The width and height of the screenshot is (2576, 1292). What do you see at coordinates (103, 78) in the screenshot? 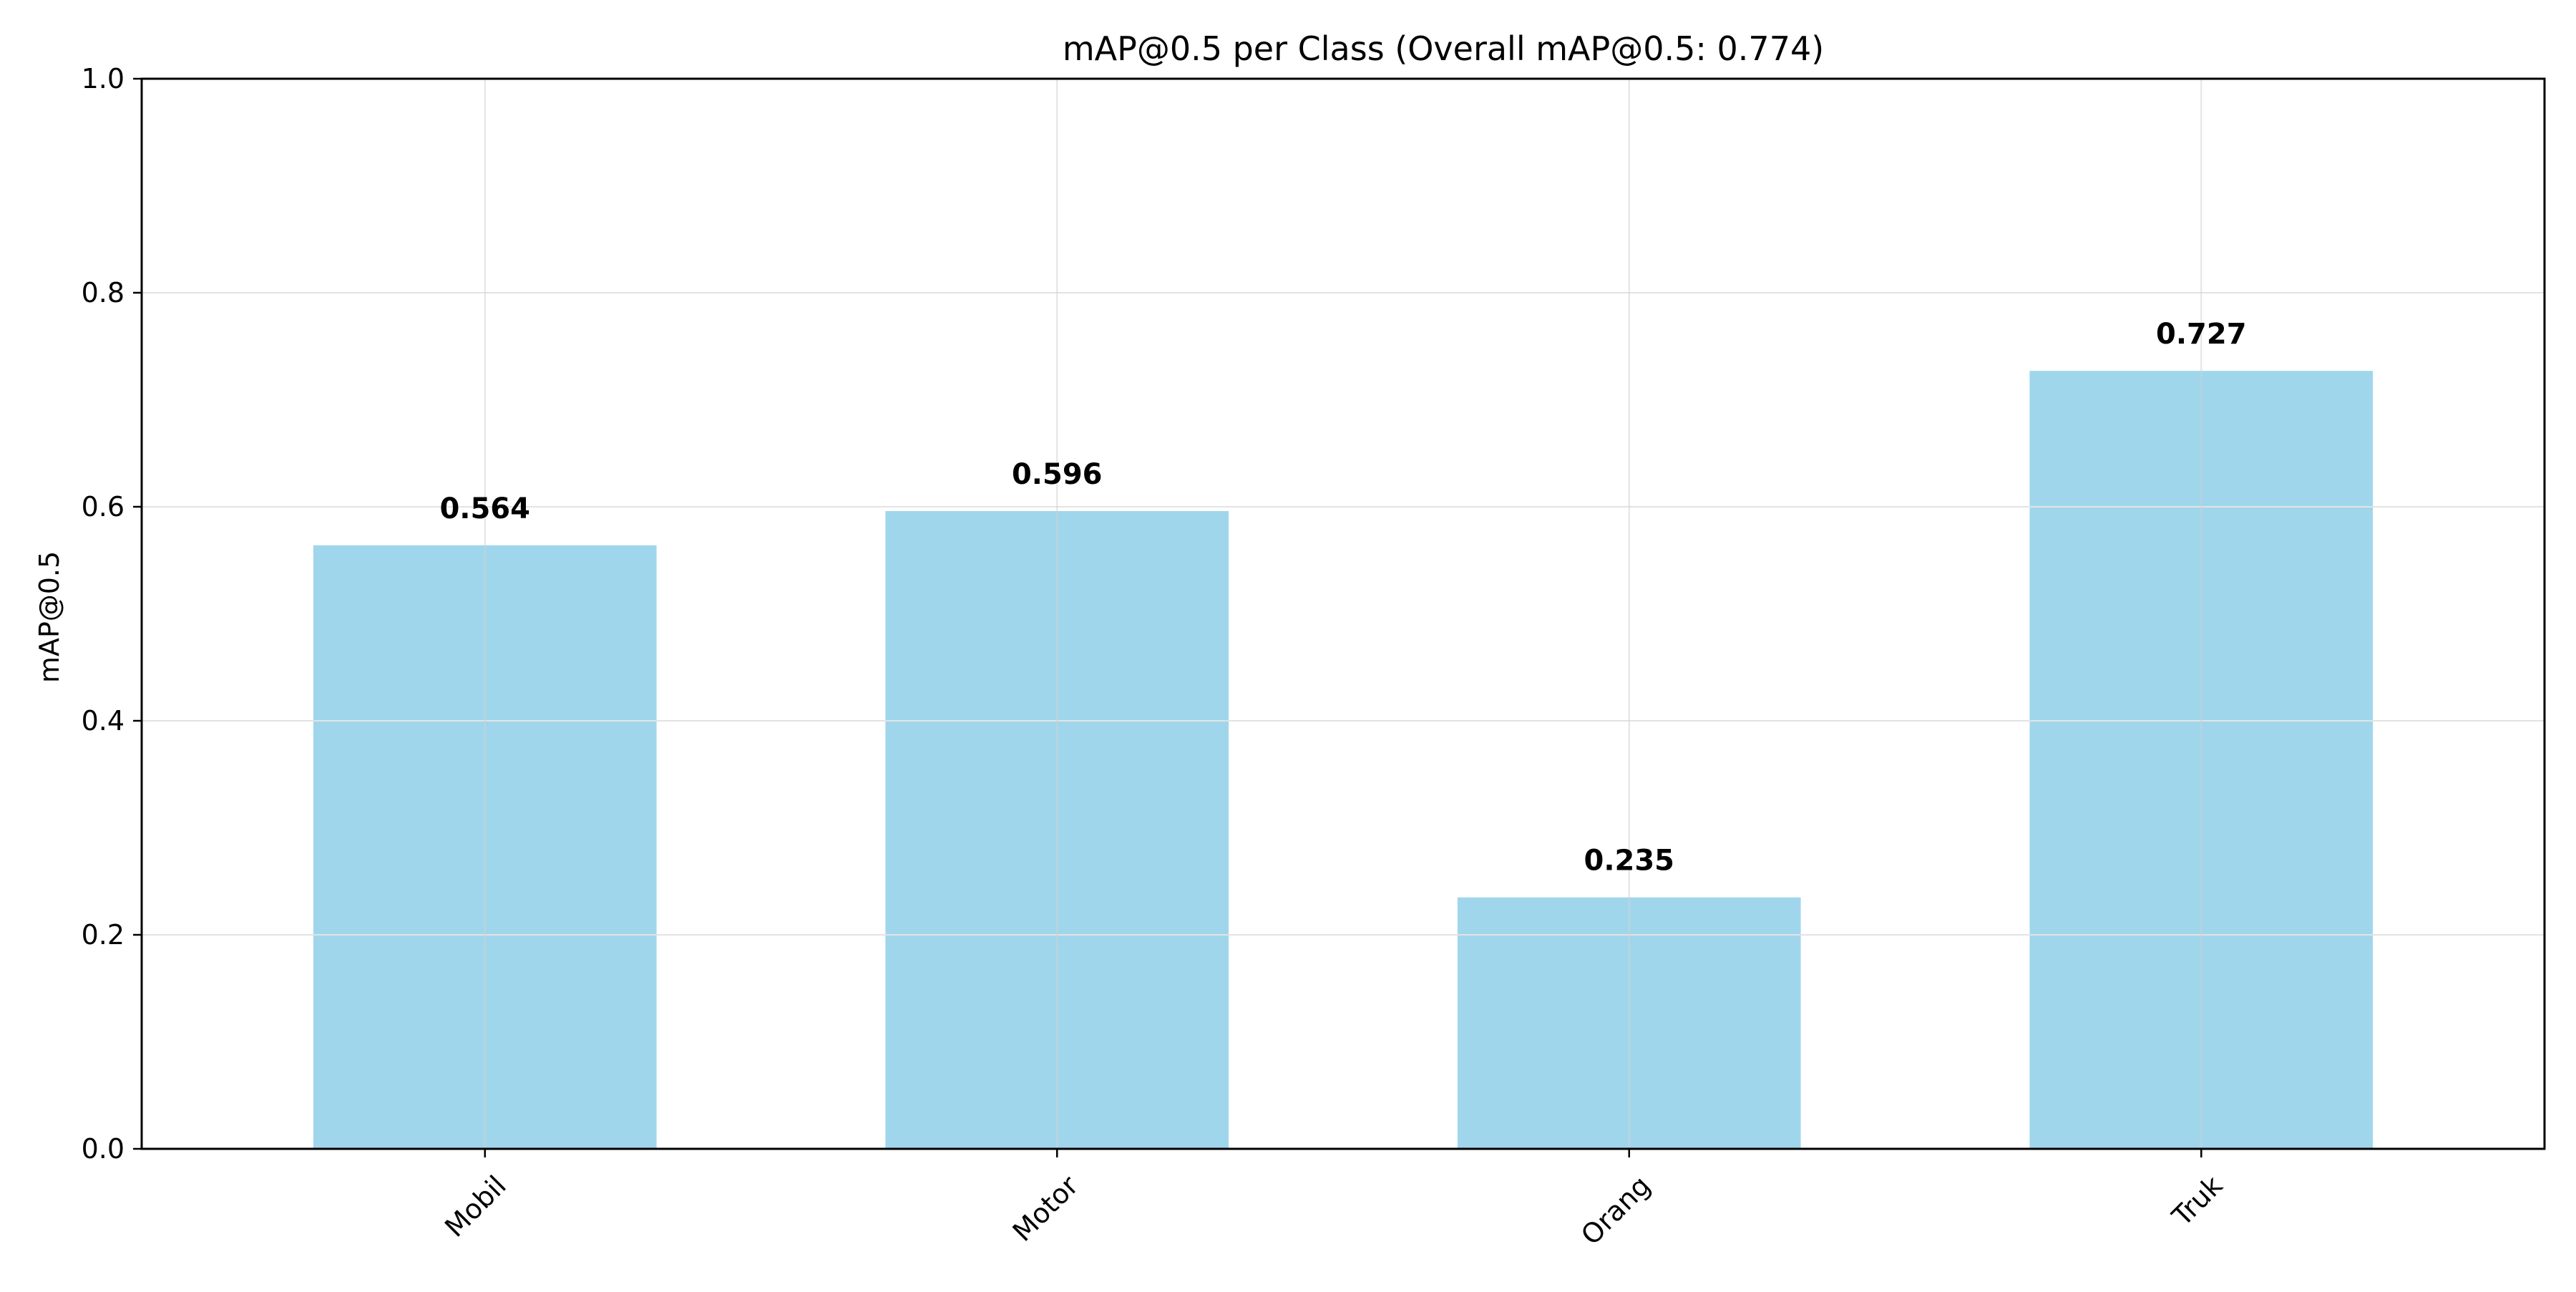
I see `y-tick-label: 1.0` at bounding box center [103, 78].